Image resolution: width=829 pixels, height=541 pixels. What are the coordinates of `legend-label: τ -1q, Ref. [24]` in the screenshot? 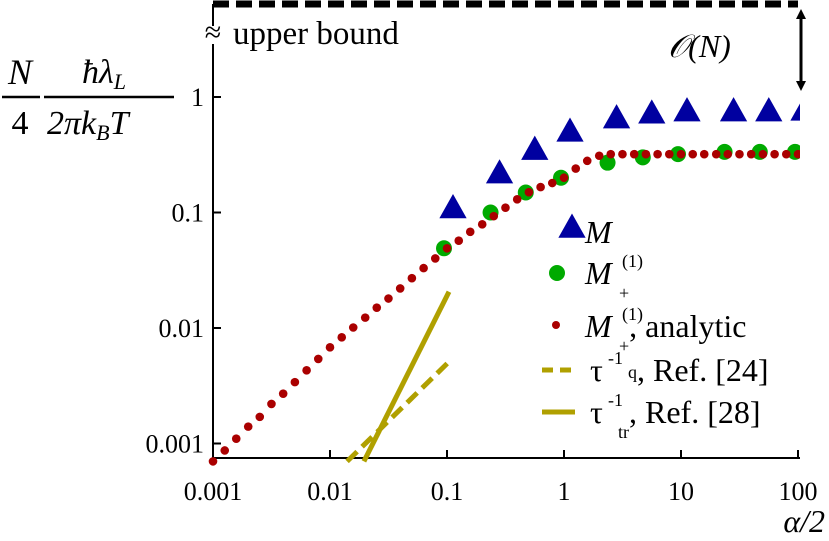 It's located at (679, 368).